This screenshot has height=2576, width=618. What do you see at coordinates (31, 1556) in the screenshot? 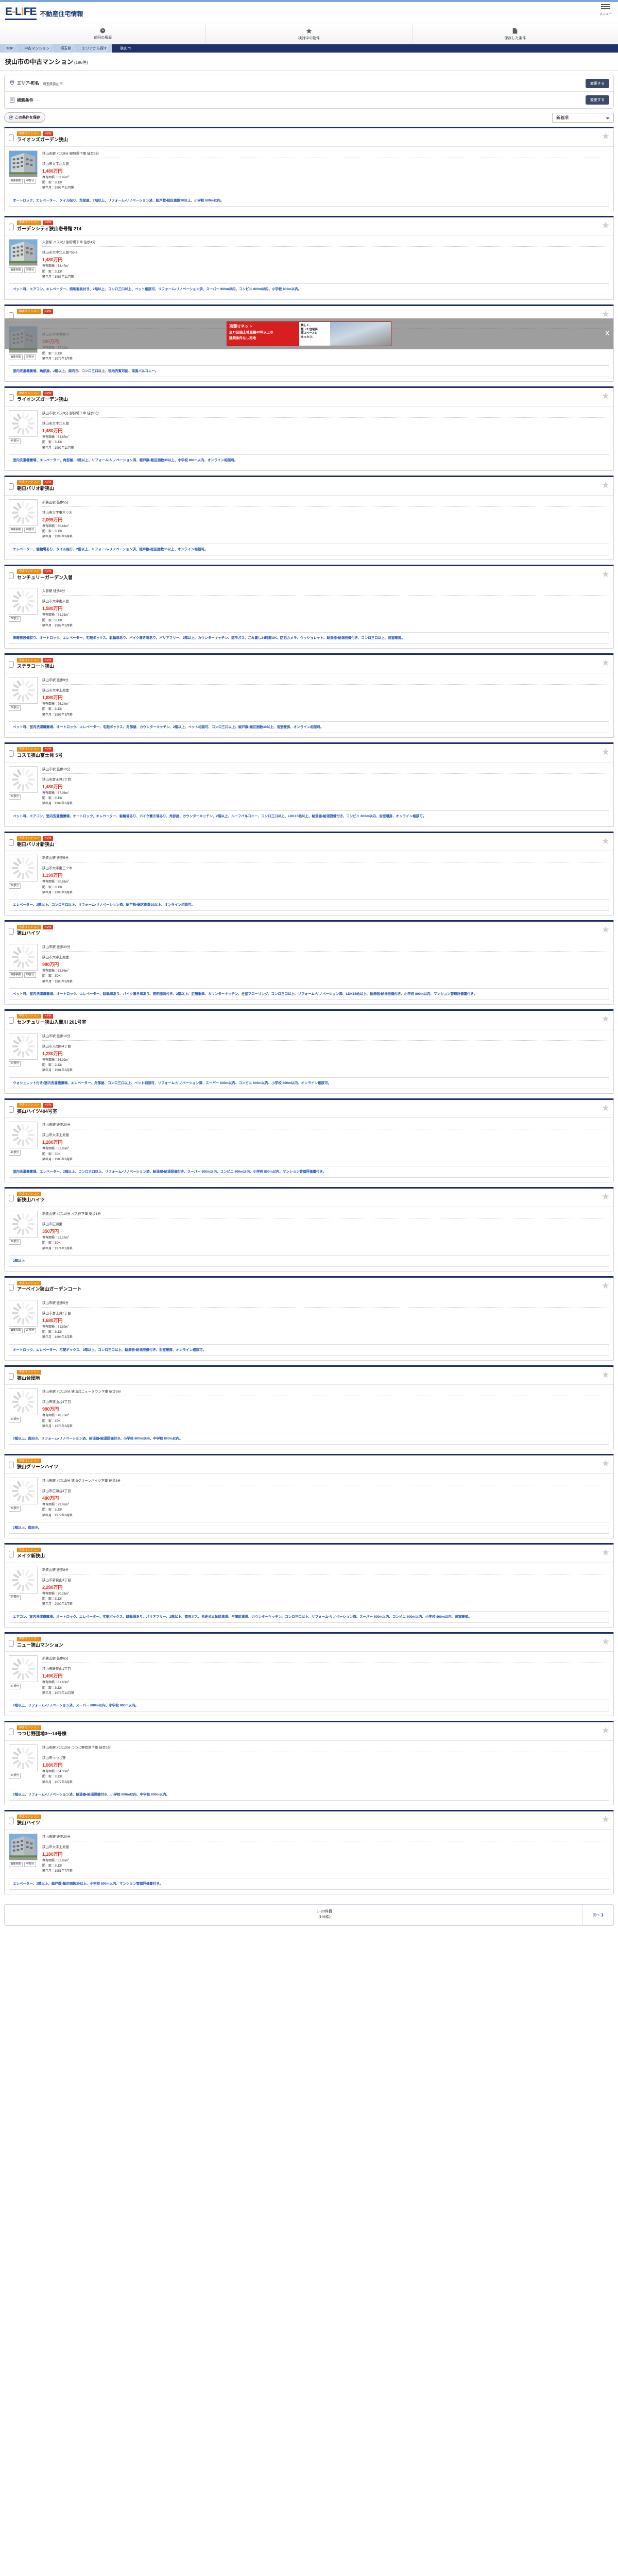
I see `property-title-link: メイツ新狭山` at bounding box center [31, 1556].